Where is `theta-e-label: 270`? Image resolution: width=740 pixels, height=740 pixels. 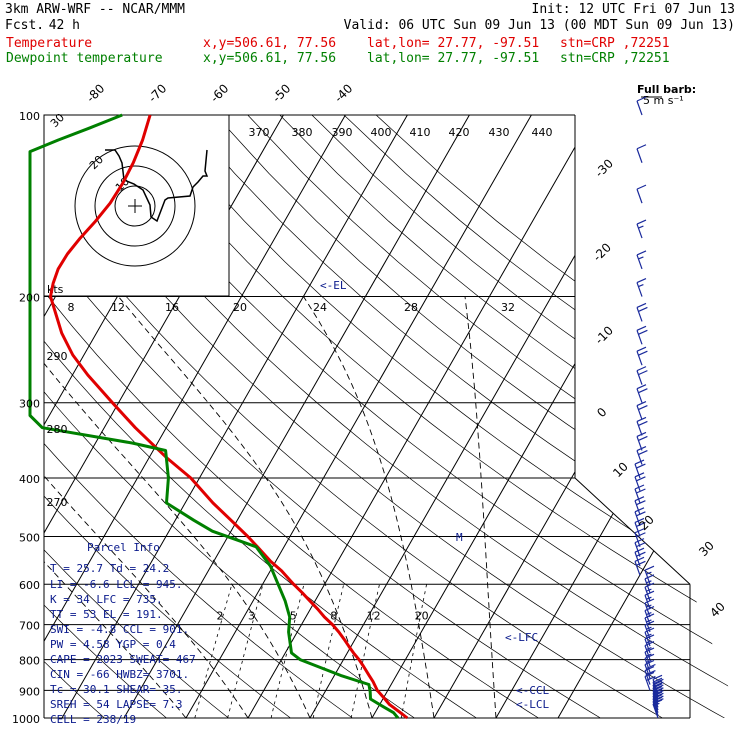 theta-e-label: 270 is located at coordinates (57, 502).